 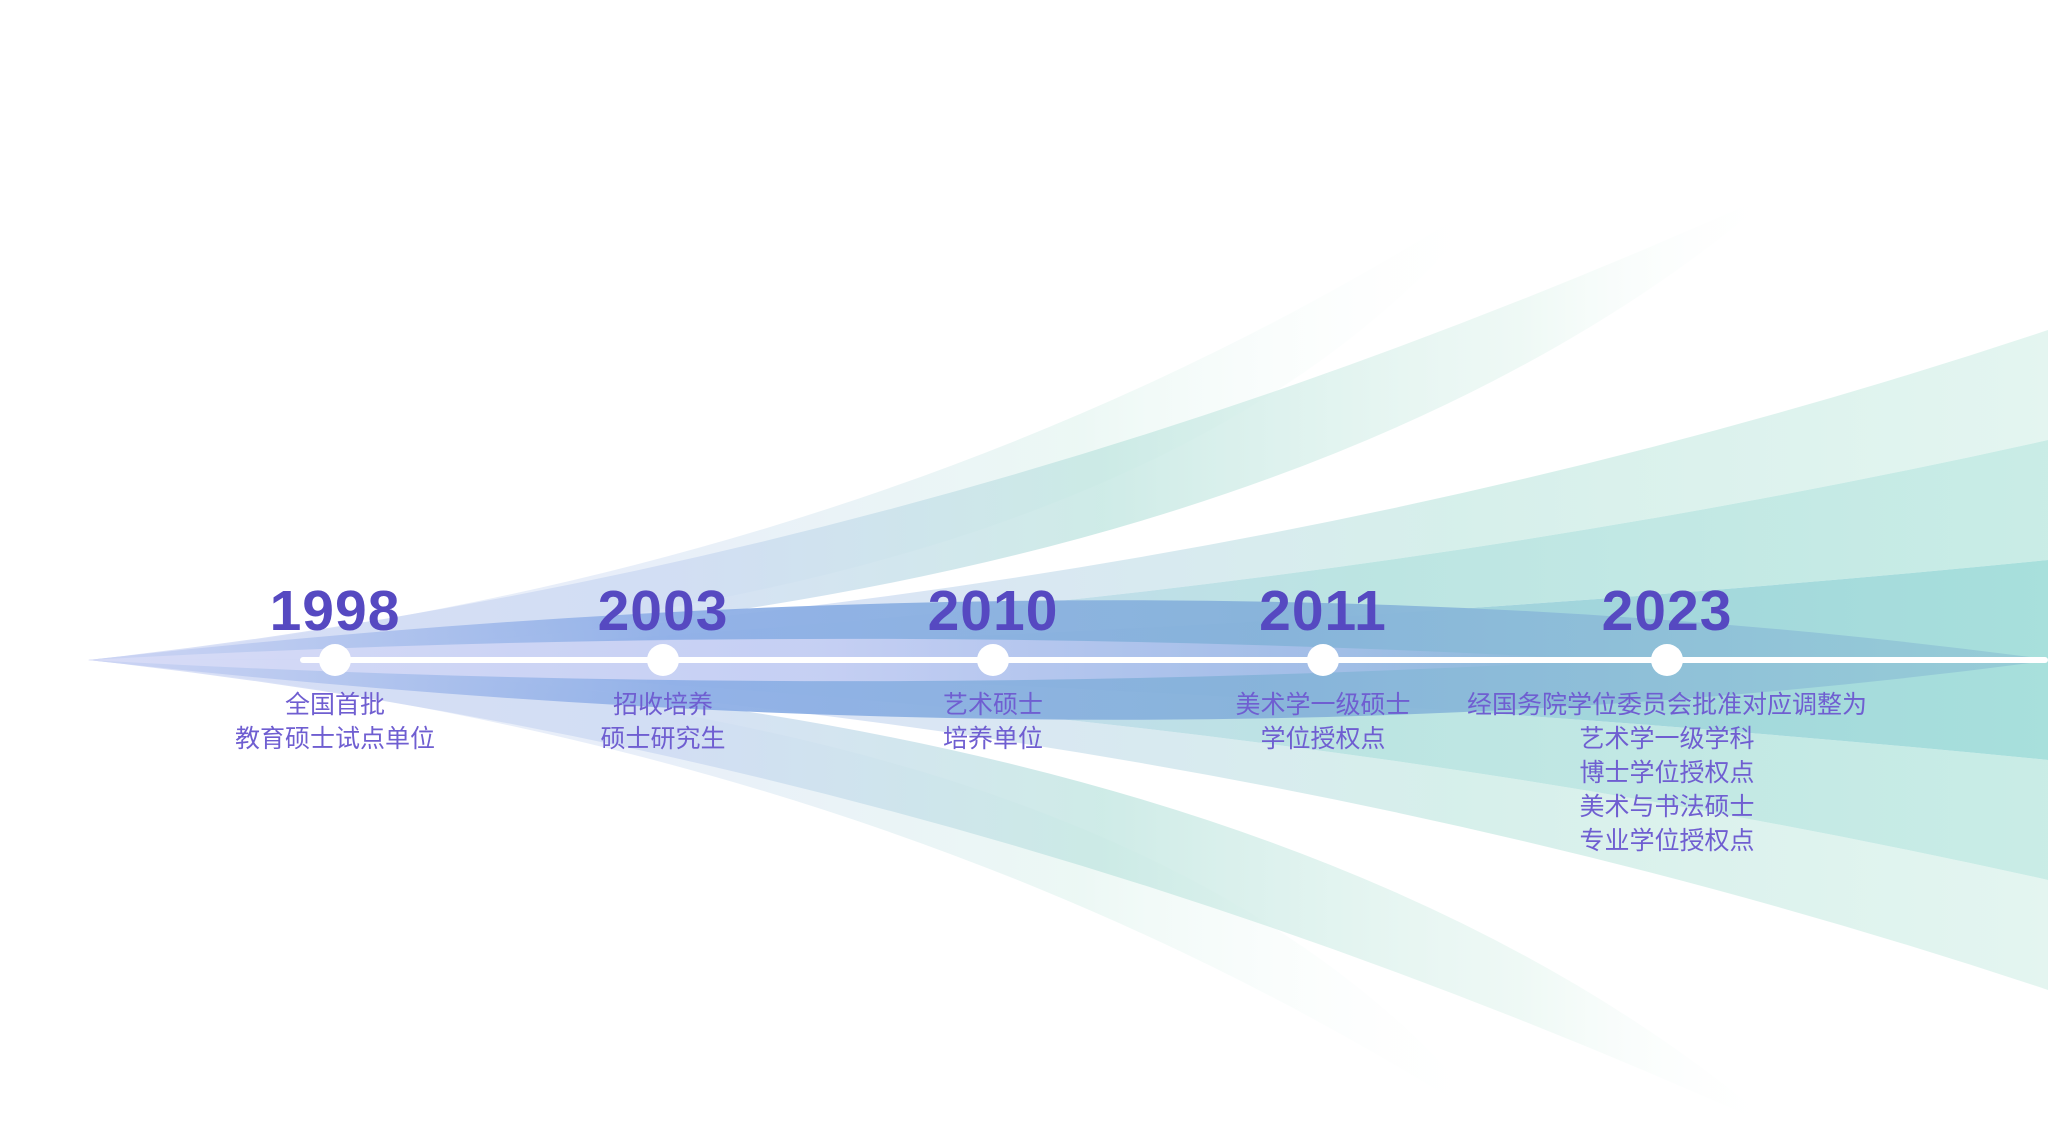 I want to click on description-line: 美术学一级硕士, so click(x=1323, y=705).